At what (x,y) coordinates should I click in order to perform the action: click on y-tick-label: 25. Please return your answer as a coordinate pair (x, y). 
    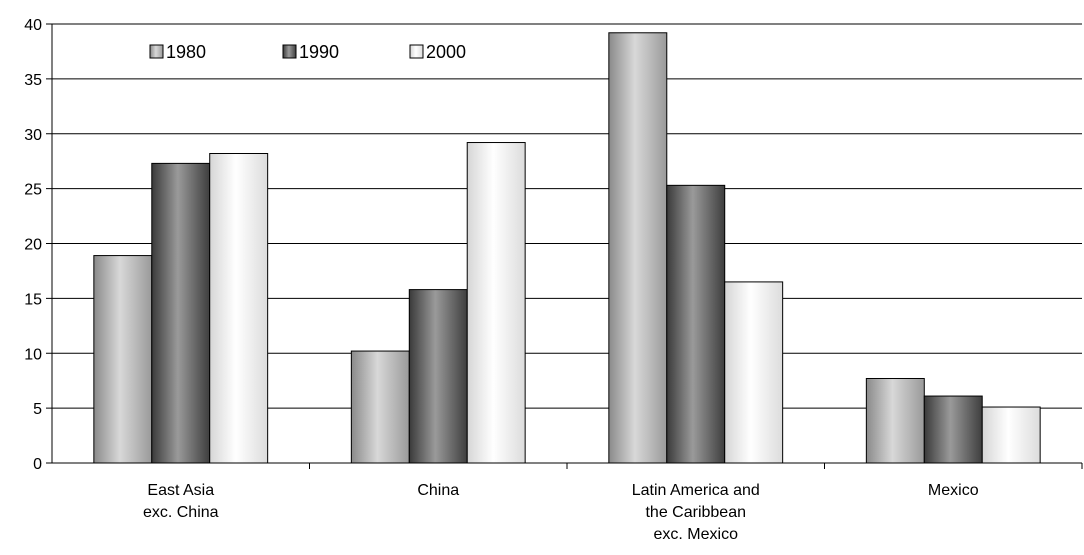
    Looking at the image, I should click on (33, 190).